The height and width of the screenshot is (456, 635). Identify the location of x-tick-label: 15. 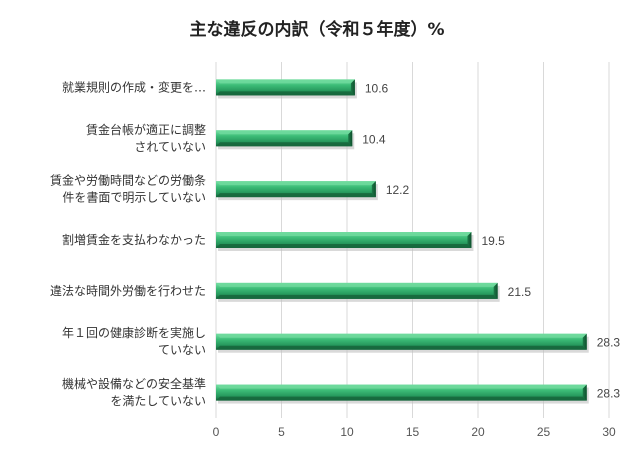
(413, 432).